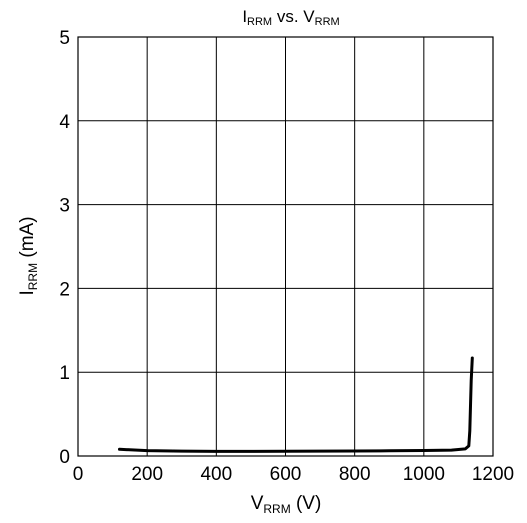  What do you see at coordinates (64, 457) in the screenshot?
I see `y-tick-label: 0` at bounding box center [64, 457].